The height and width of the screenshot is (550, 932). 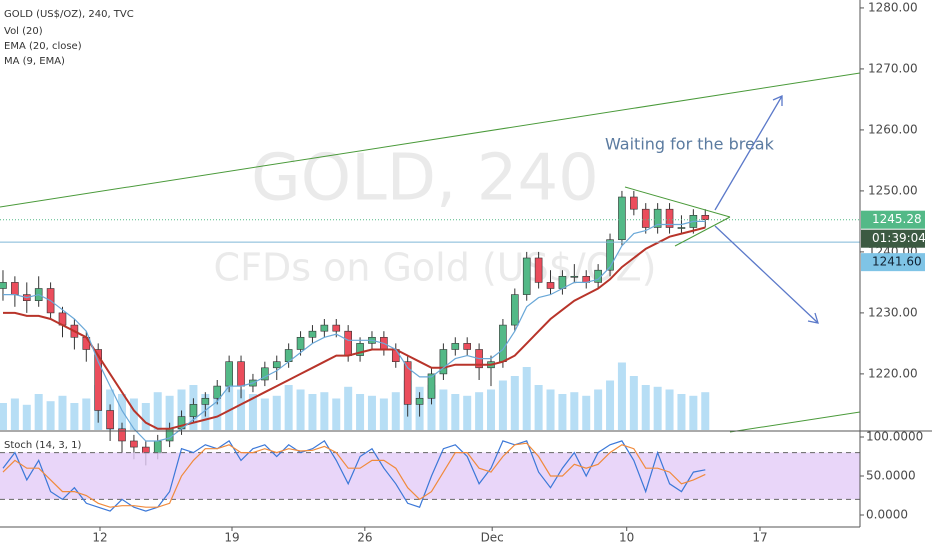 I want to click on legend-title: GOLD (US$/OZ), 240, TVC, so click(x=69, y=14).